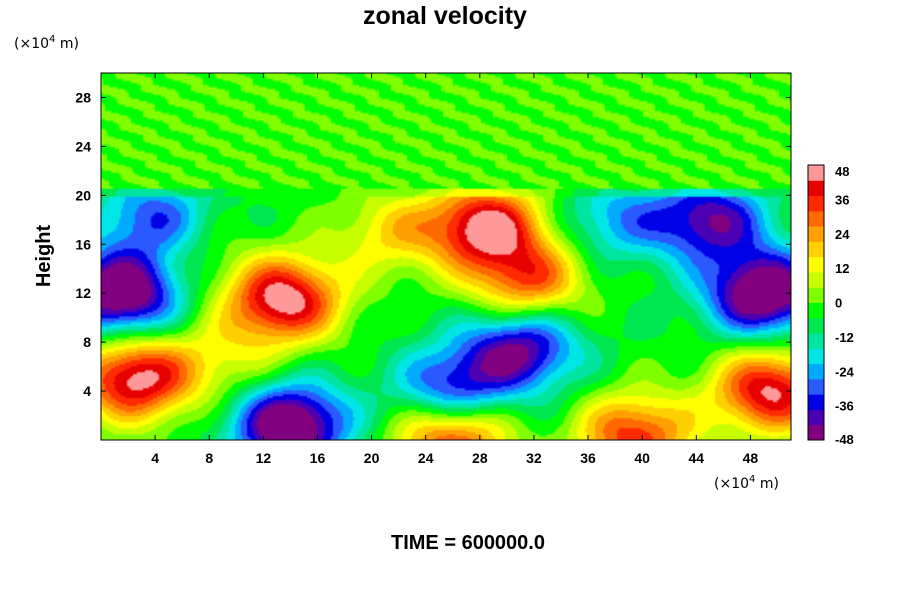 This screenshot has height=600, width=900. What do you see at coordinates (83, 244) in the screenshot?
I see `y-tick-label: 16` at bounding box center [83, 244].